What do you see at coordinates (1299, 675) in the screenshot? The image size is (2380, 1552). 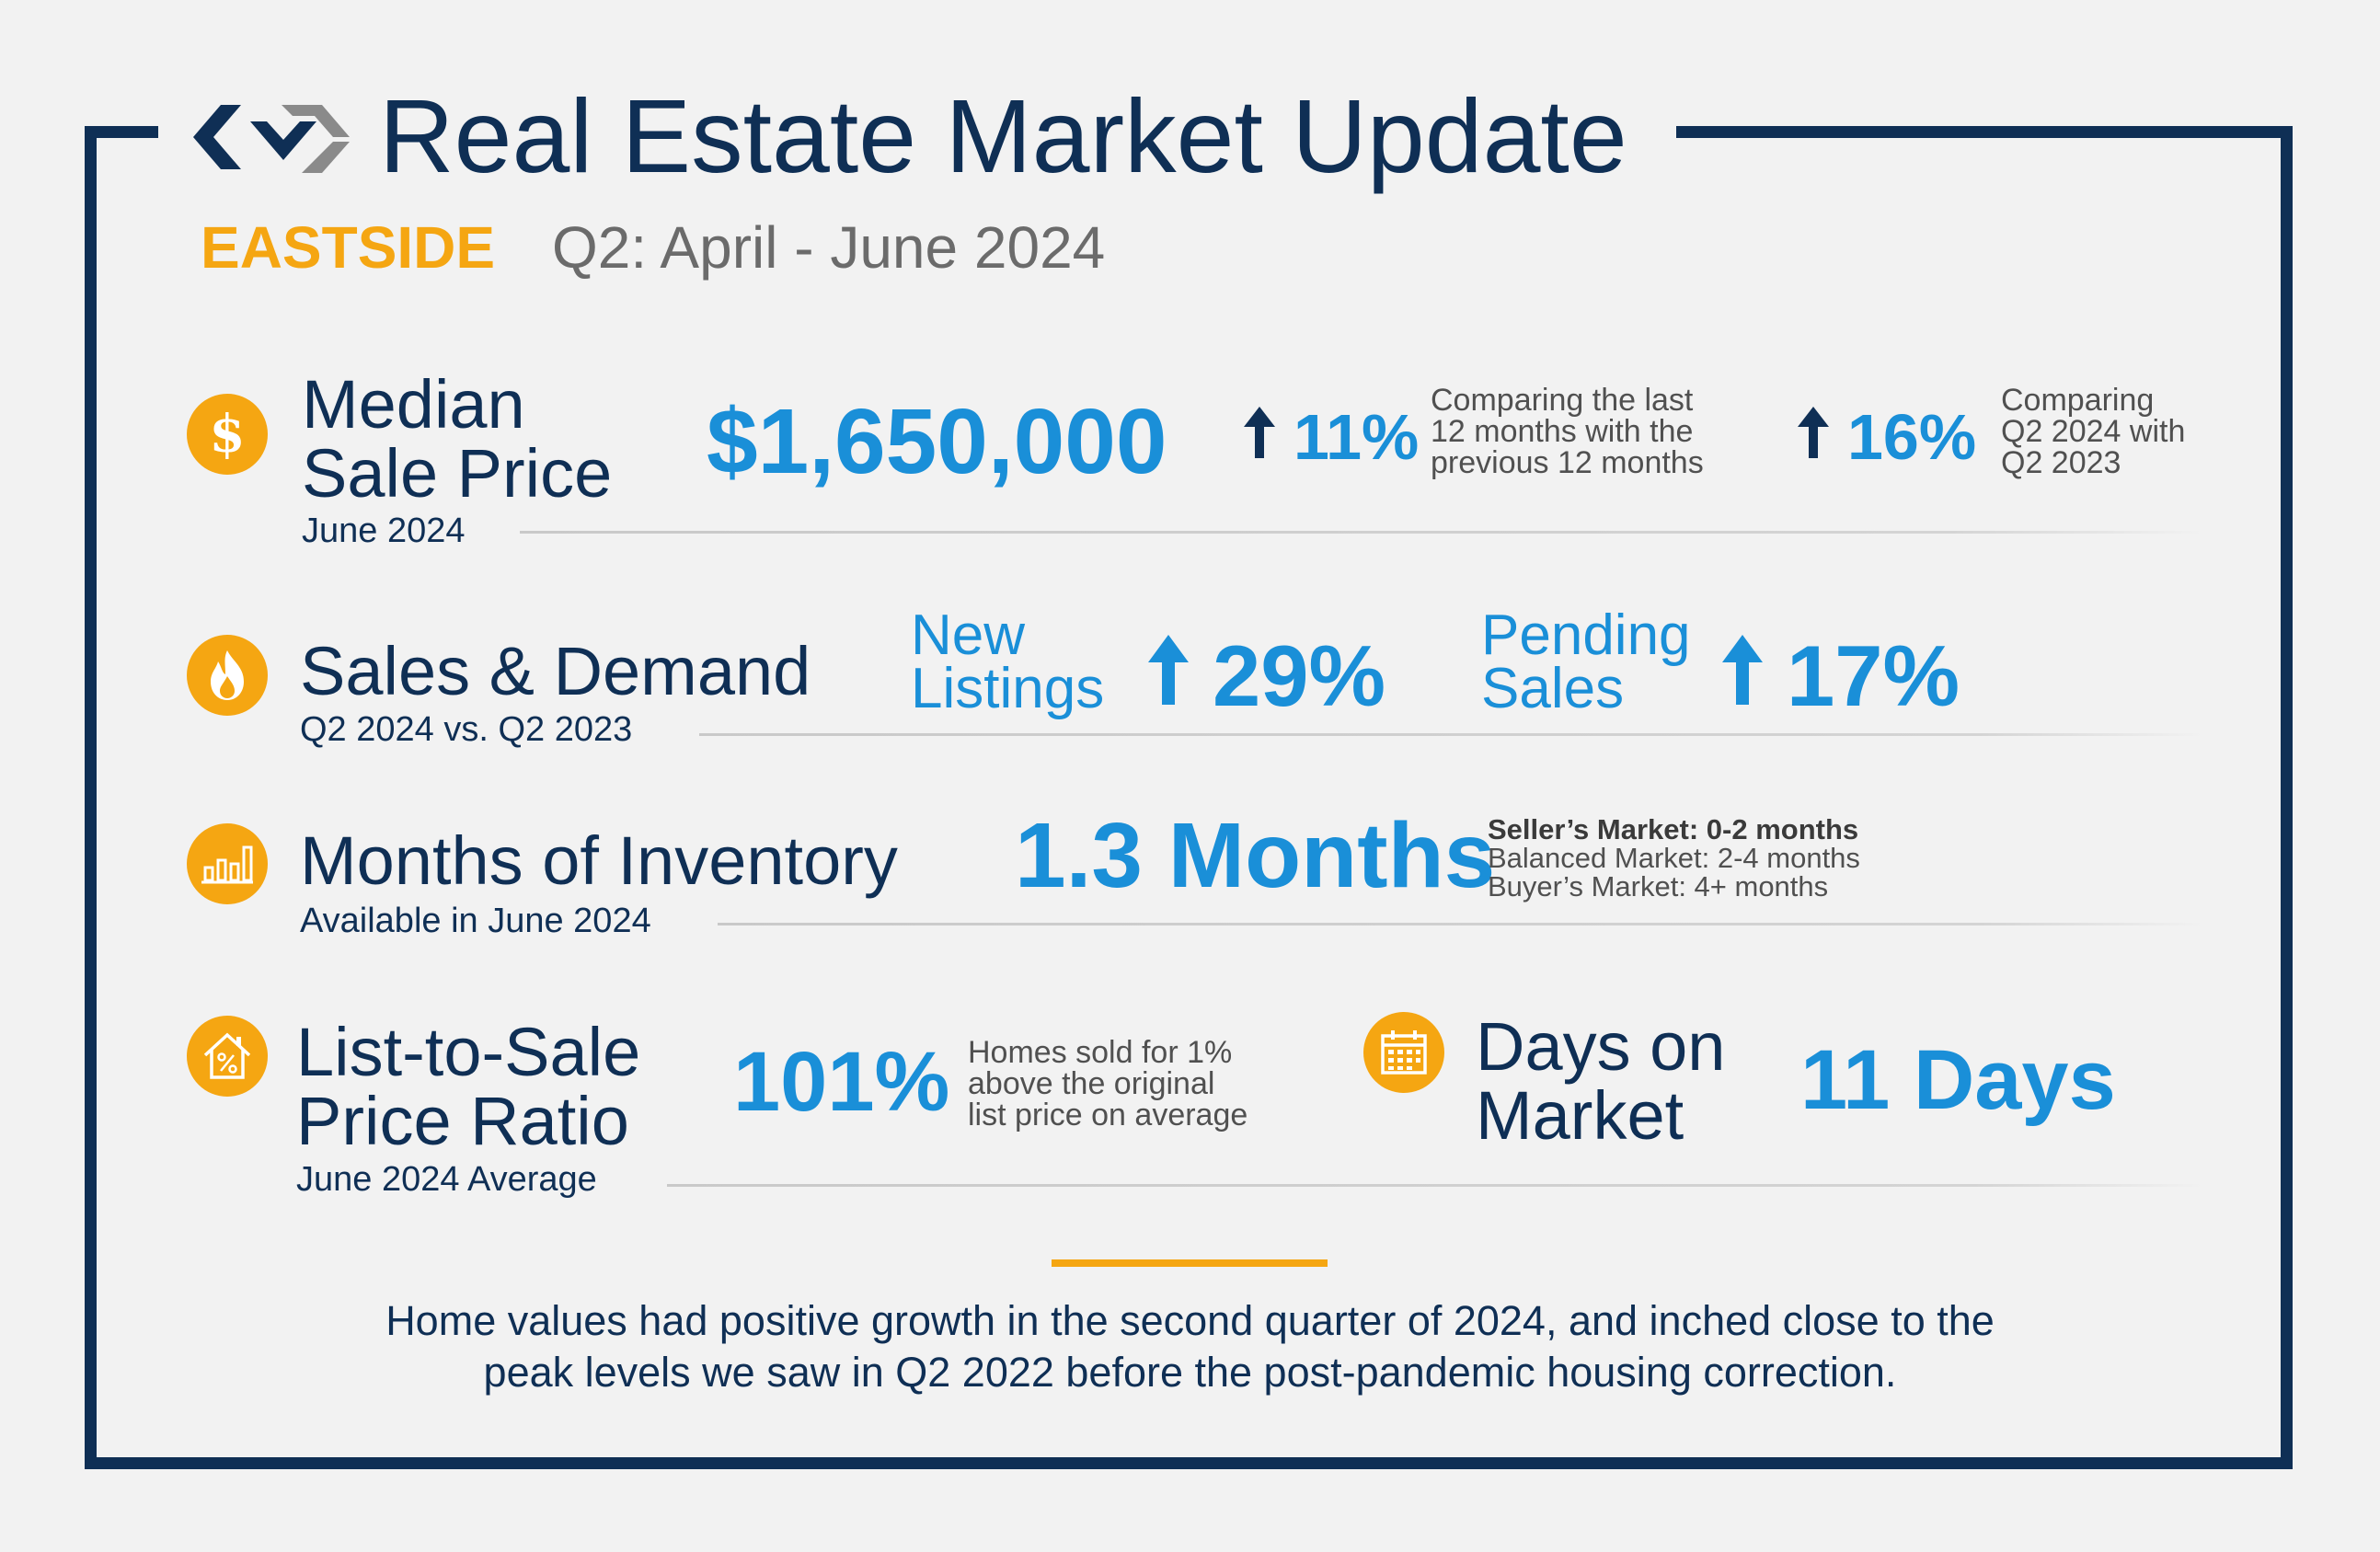 I see `new-listings-change: 29%` at bounding box center [1299, 675].